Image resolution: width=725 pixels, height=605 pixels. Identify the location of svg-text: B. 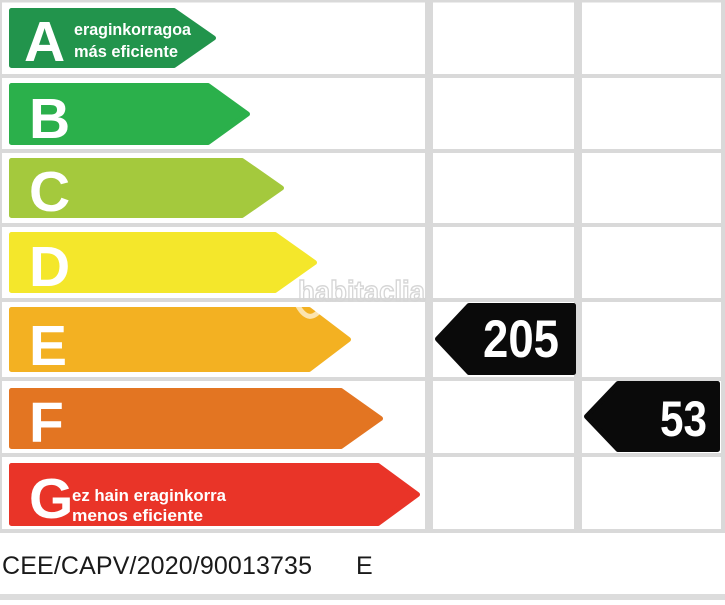
(49, 119).